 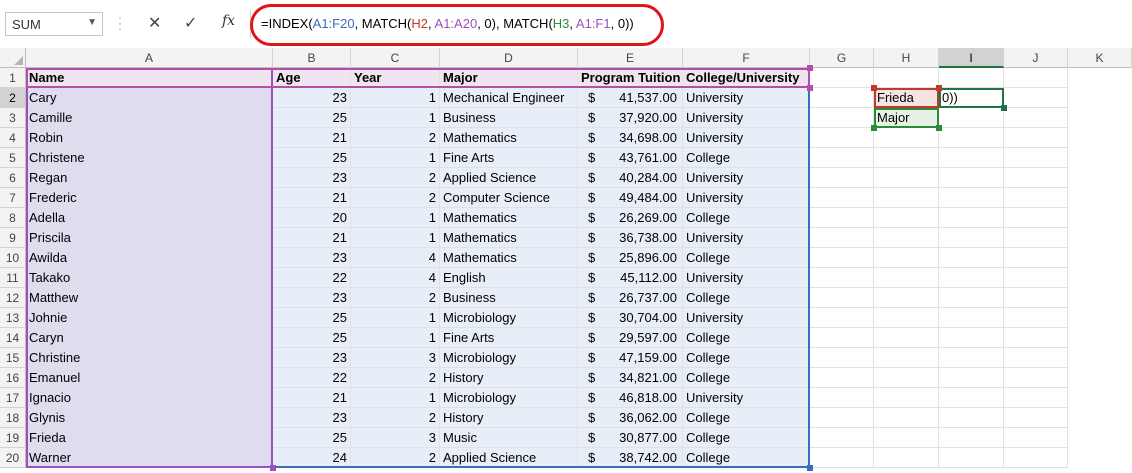 I want to click on insert-function-icon: fx, so click(x=229, y=21).